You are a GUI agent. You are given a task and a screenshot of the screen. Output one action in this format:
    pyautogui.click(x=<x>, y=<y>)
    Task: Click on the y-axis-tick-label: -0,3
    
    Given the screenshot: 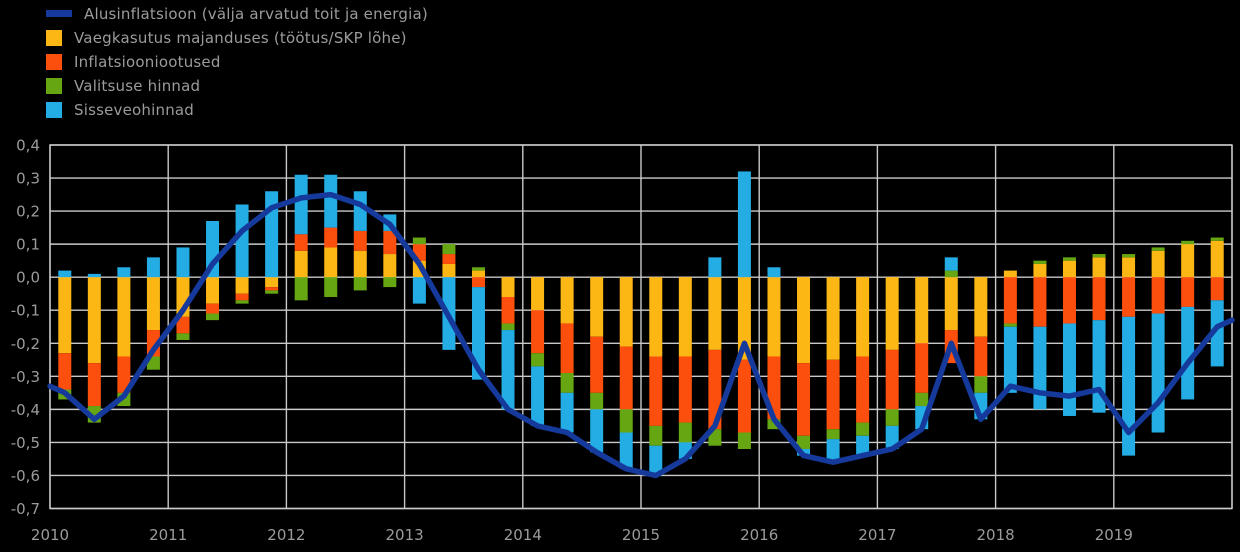 What is the action you would take?
    pyautogui.click(x=25, y=377)
    